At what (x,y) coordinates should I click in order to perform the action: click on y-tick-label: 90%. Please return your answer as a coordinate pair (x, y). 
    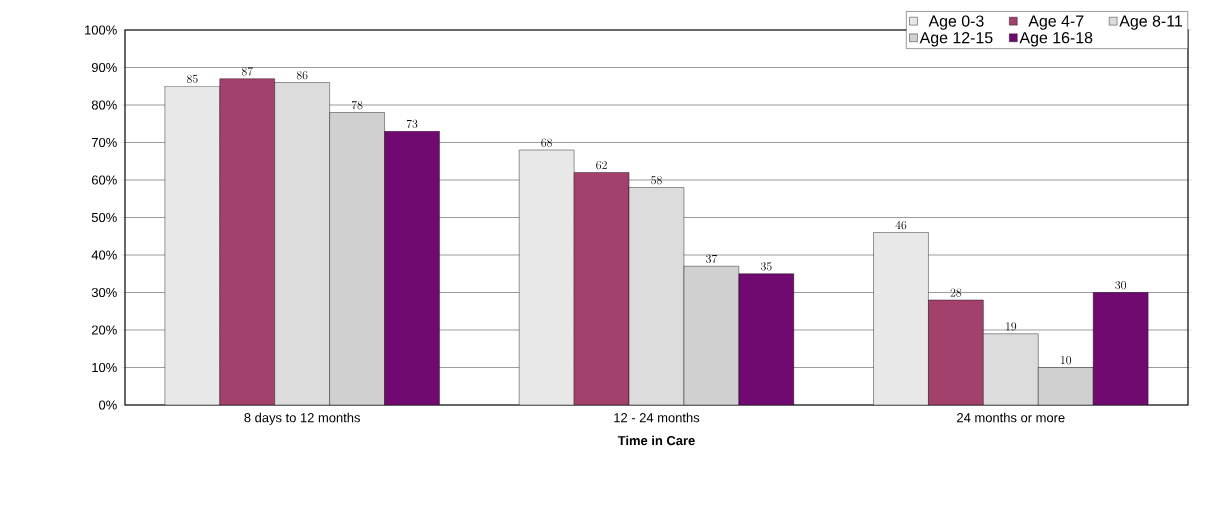
    Looking at the image, I should click on (104, 67).